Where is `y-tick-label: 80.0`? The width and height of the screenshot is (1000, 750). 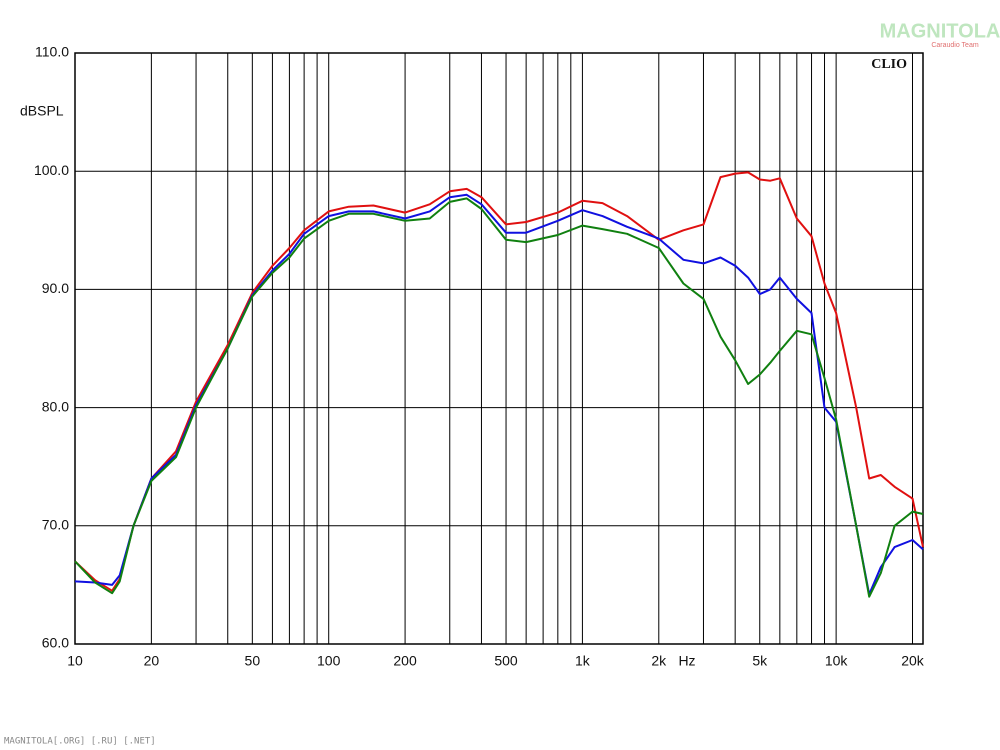
y-tick-label: 80.0 is located at coordinates (55, 406).